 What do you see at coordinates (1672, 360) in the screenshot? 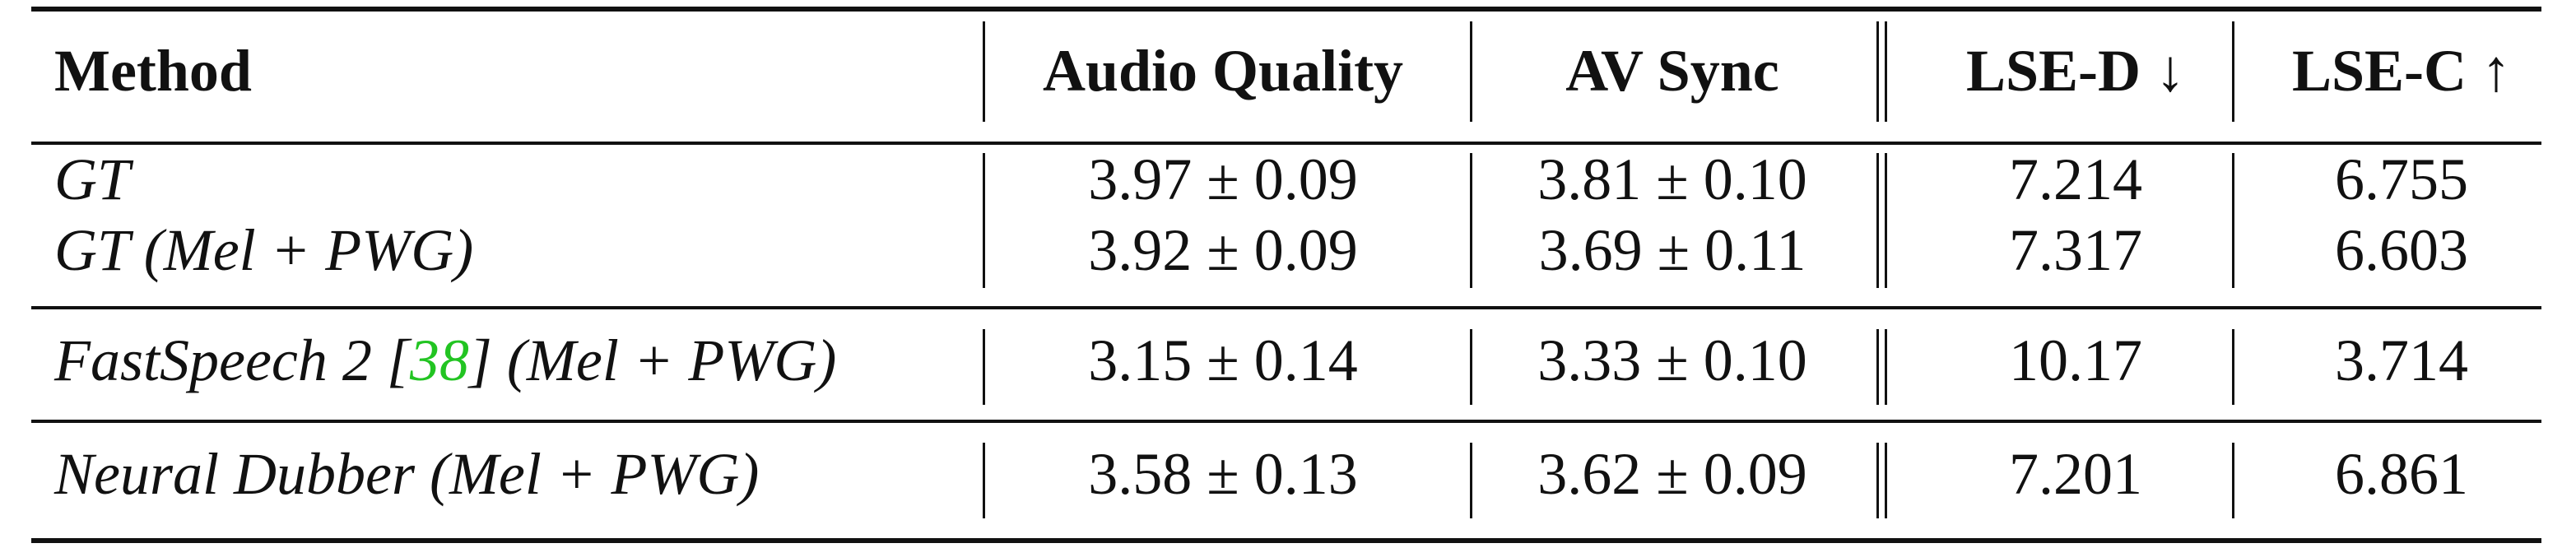
I see `table-cell-av-sync: 3.33 ± 0.10` at bounding box center [1672, 360].